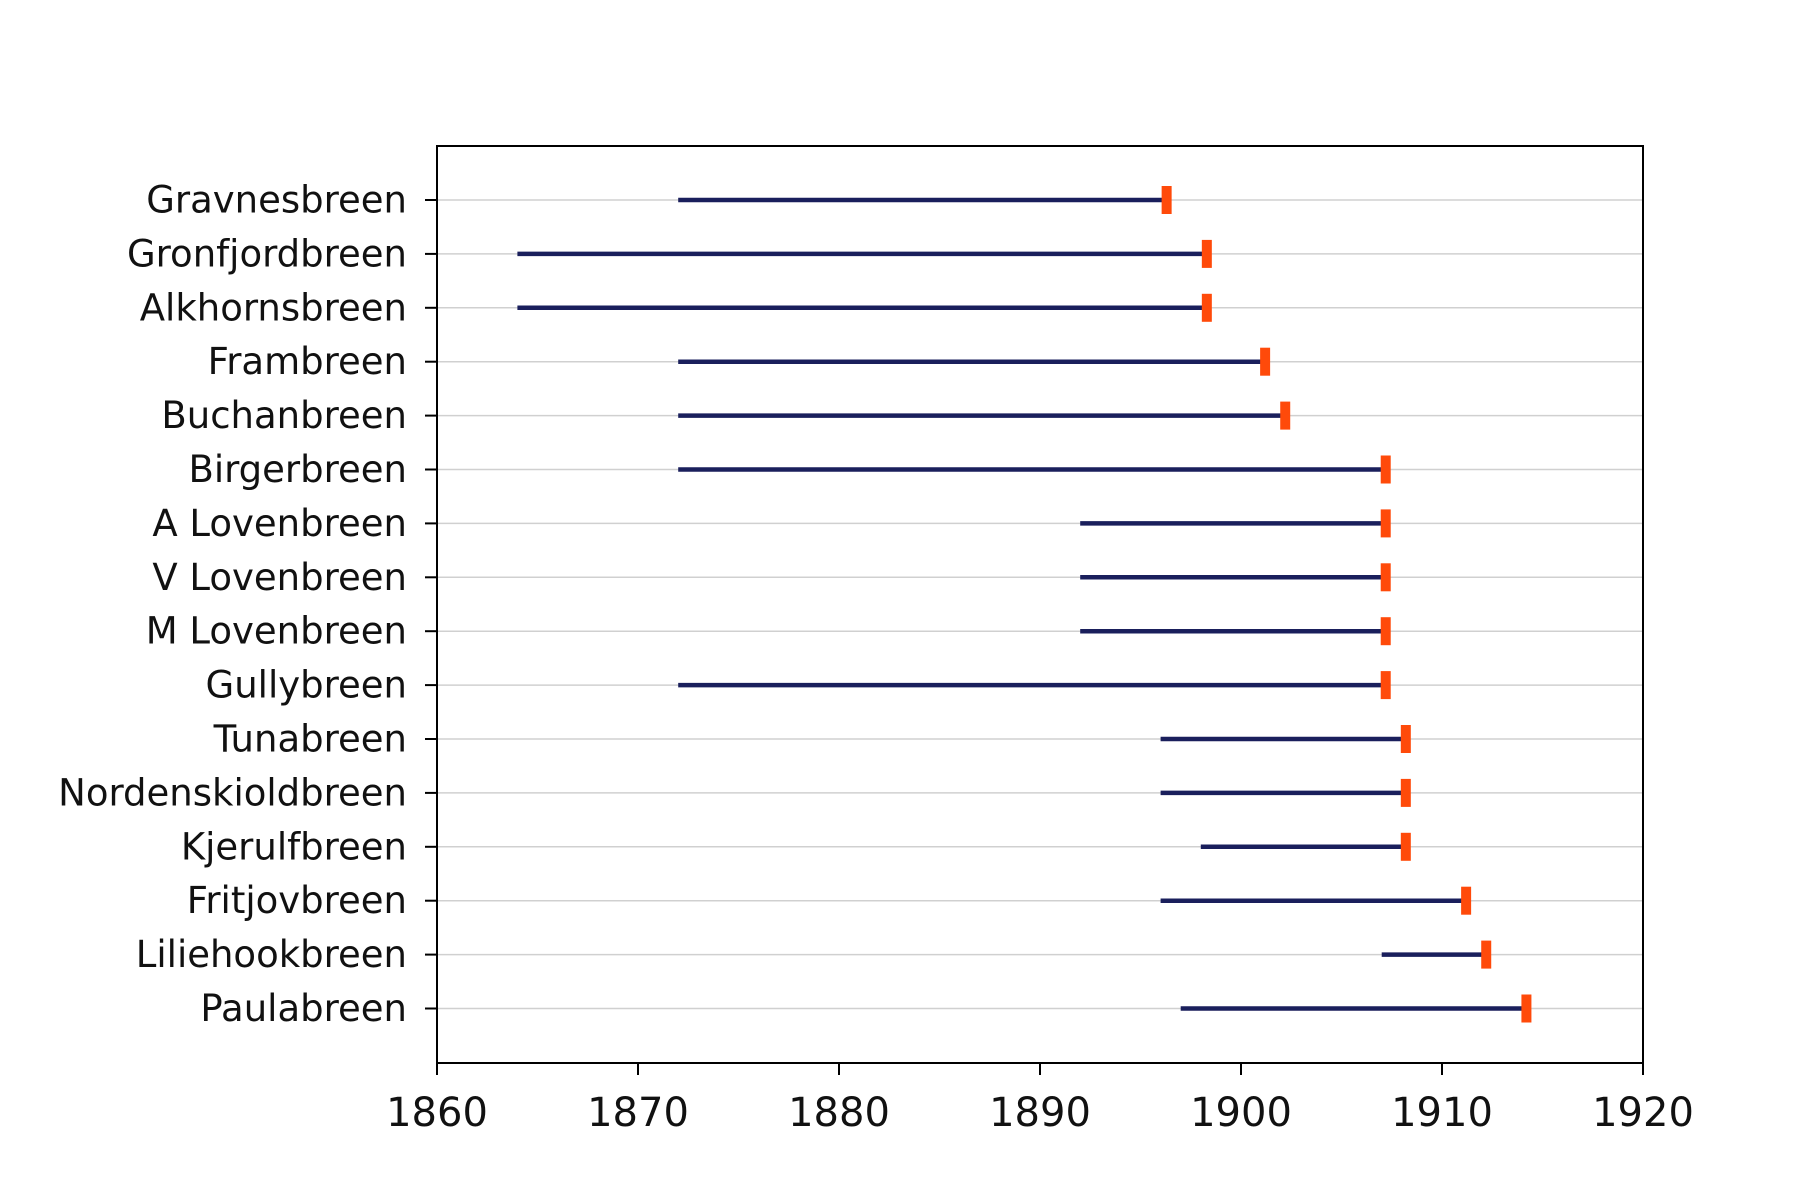  What do you see at coordinates (1241, 1113) in the screenshot?
I see `x-tick-label: 1900` at bounding box center [1241, 1113].